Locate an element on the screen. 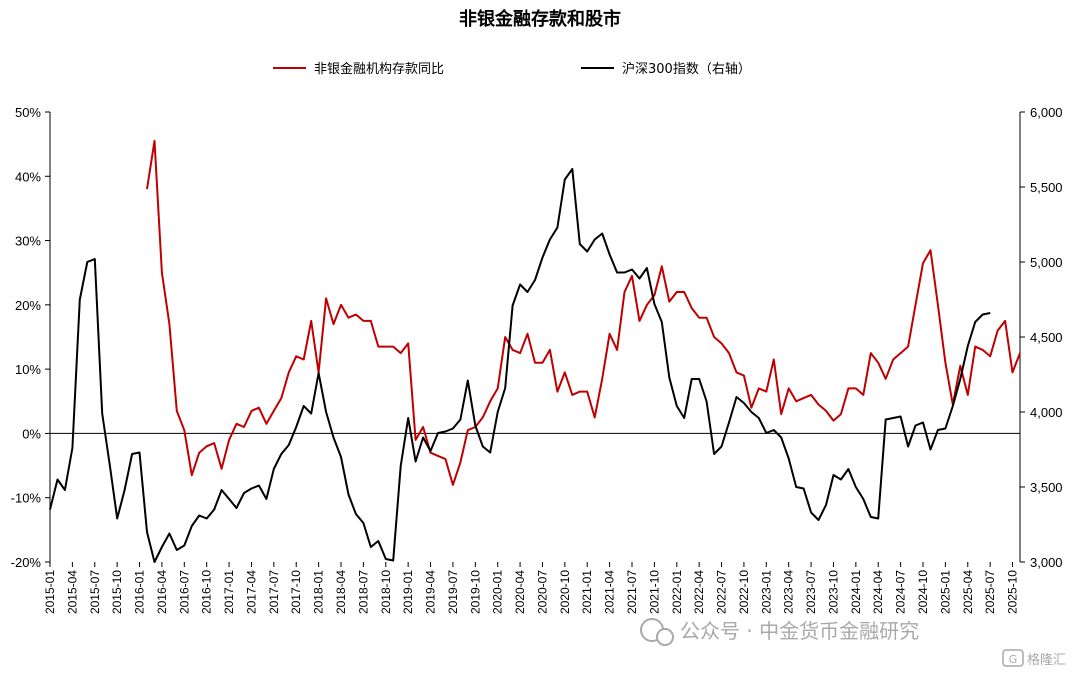 The height and width of the screenshot is (673, 1080). x-tick-label: 2020-01 is located at coordinates (498, 592).